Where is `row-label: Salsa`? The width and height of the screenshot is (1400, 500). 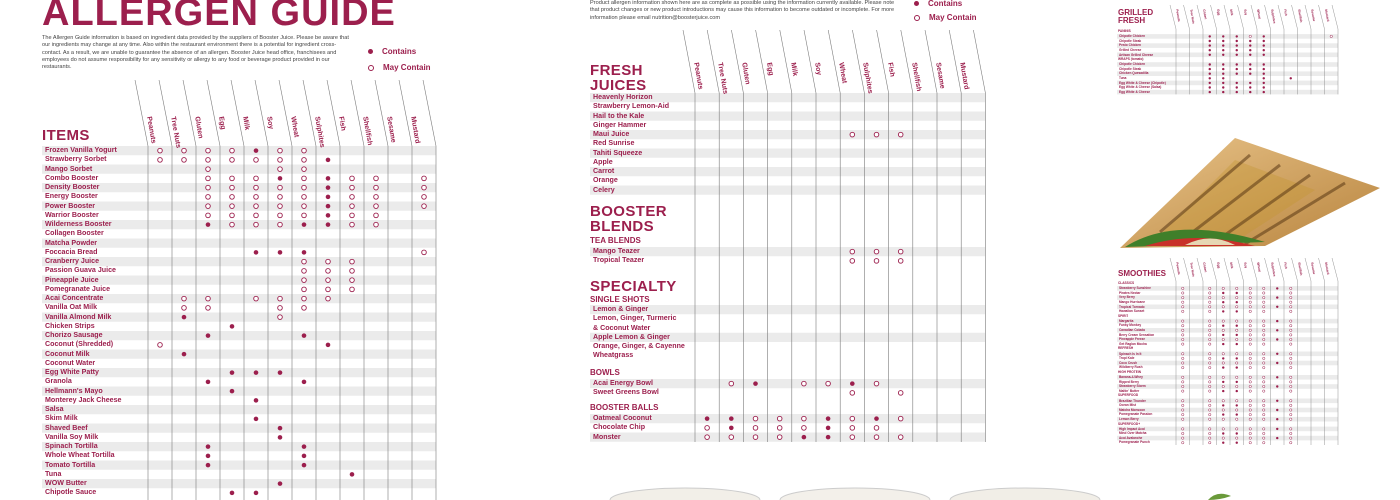
row-label: Salsa is located at coordinates (54, 409).